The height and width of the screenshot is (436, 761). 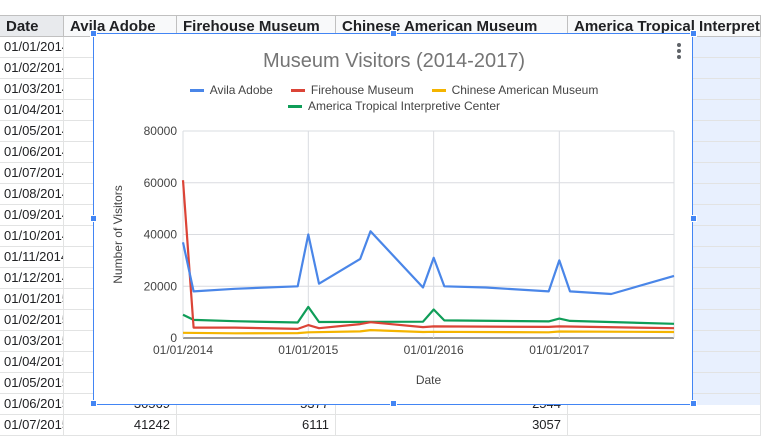 I want to click on resize-handle-bottom-right, so click(x=693, y=403).